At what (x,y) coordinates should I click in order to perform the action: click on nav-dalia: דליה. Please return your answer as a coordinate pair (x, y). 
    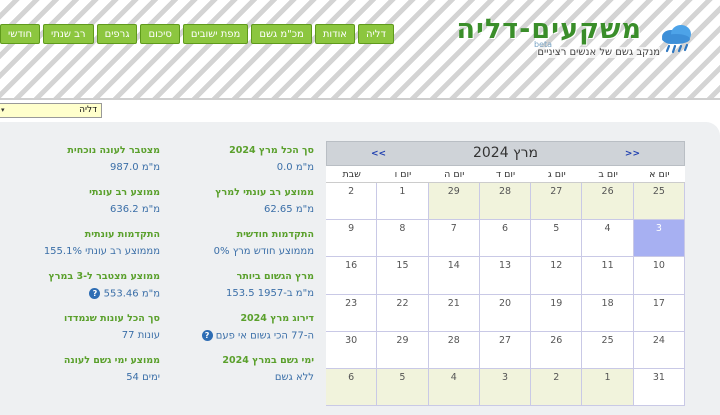
    Looking at the image, I should click on (376, 34).